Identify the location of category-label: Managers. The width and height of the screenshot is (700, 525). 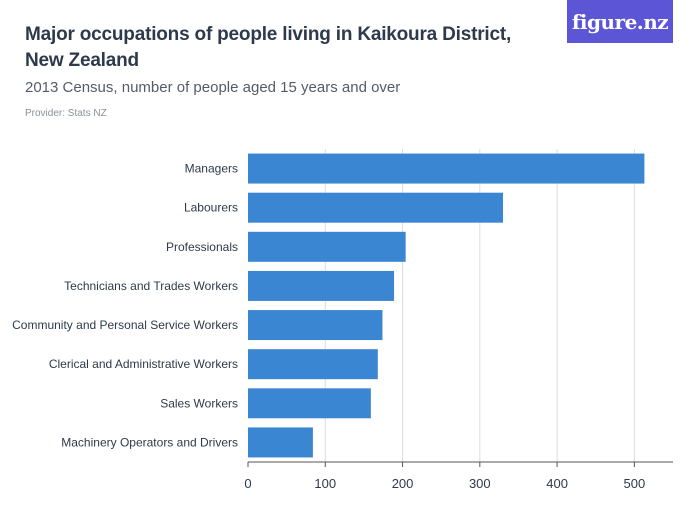
(211, 169).